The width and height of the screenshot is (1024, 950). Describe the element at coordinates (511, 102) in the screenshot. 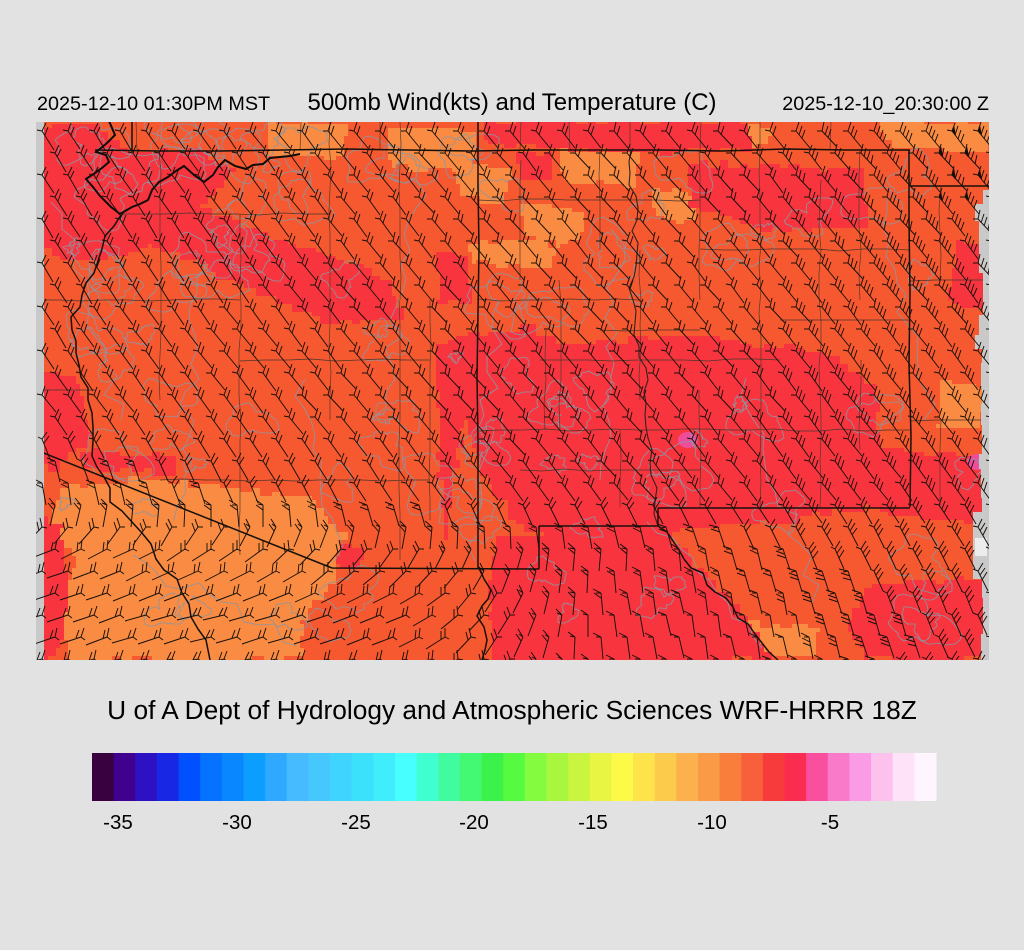

I see `svg-text:500mb Wind(kts) and Temperatur: 500mb Wind(kts) and Temperature (C)` at that location.